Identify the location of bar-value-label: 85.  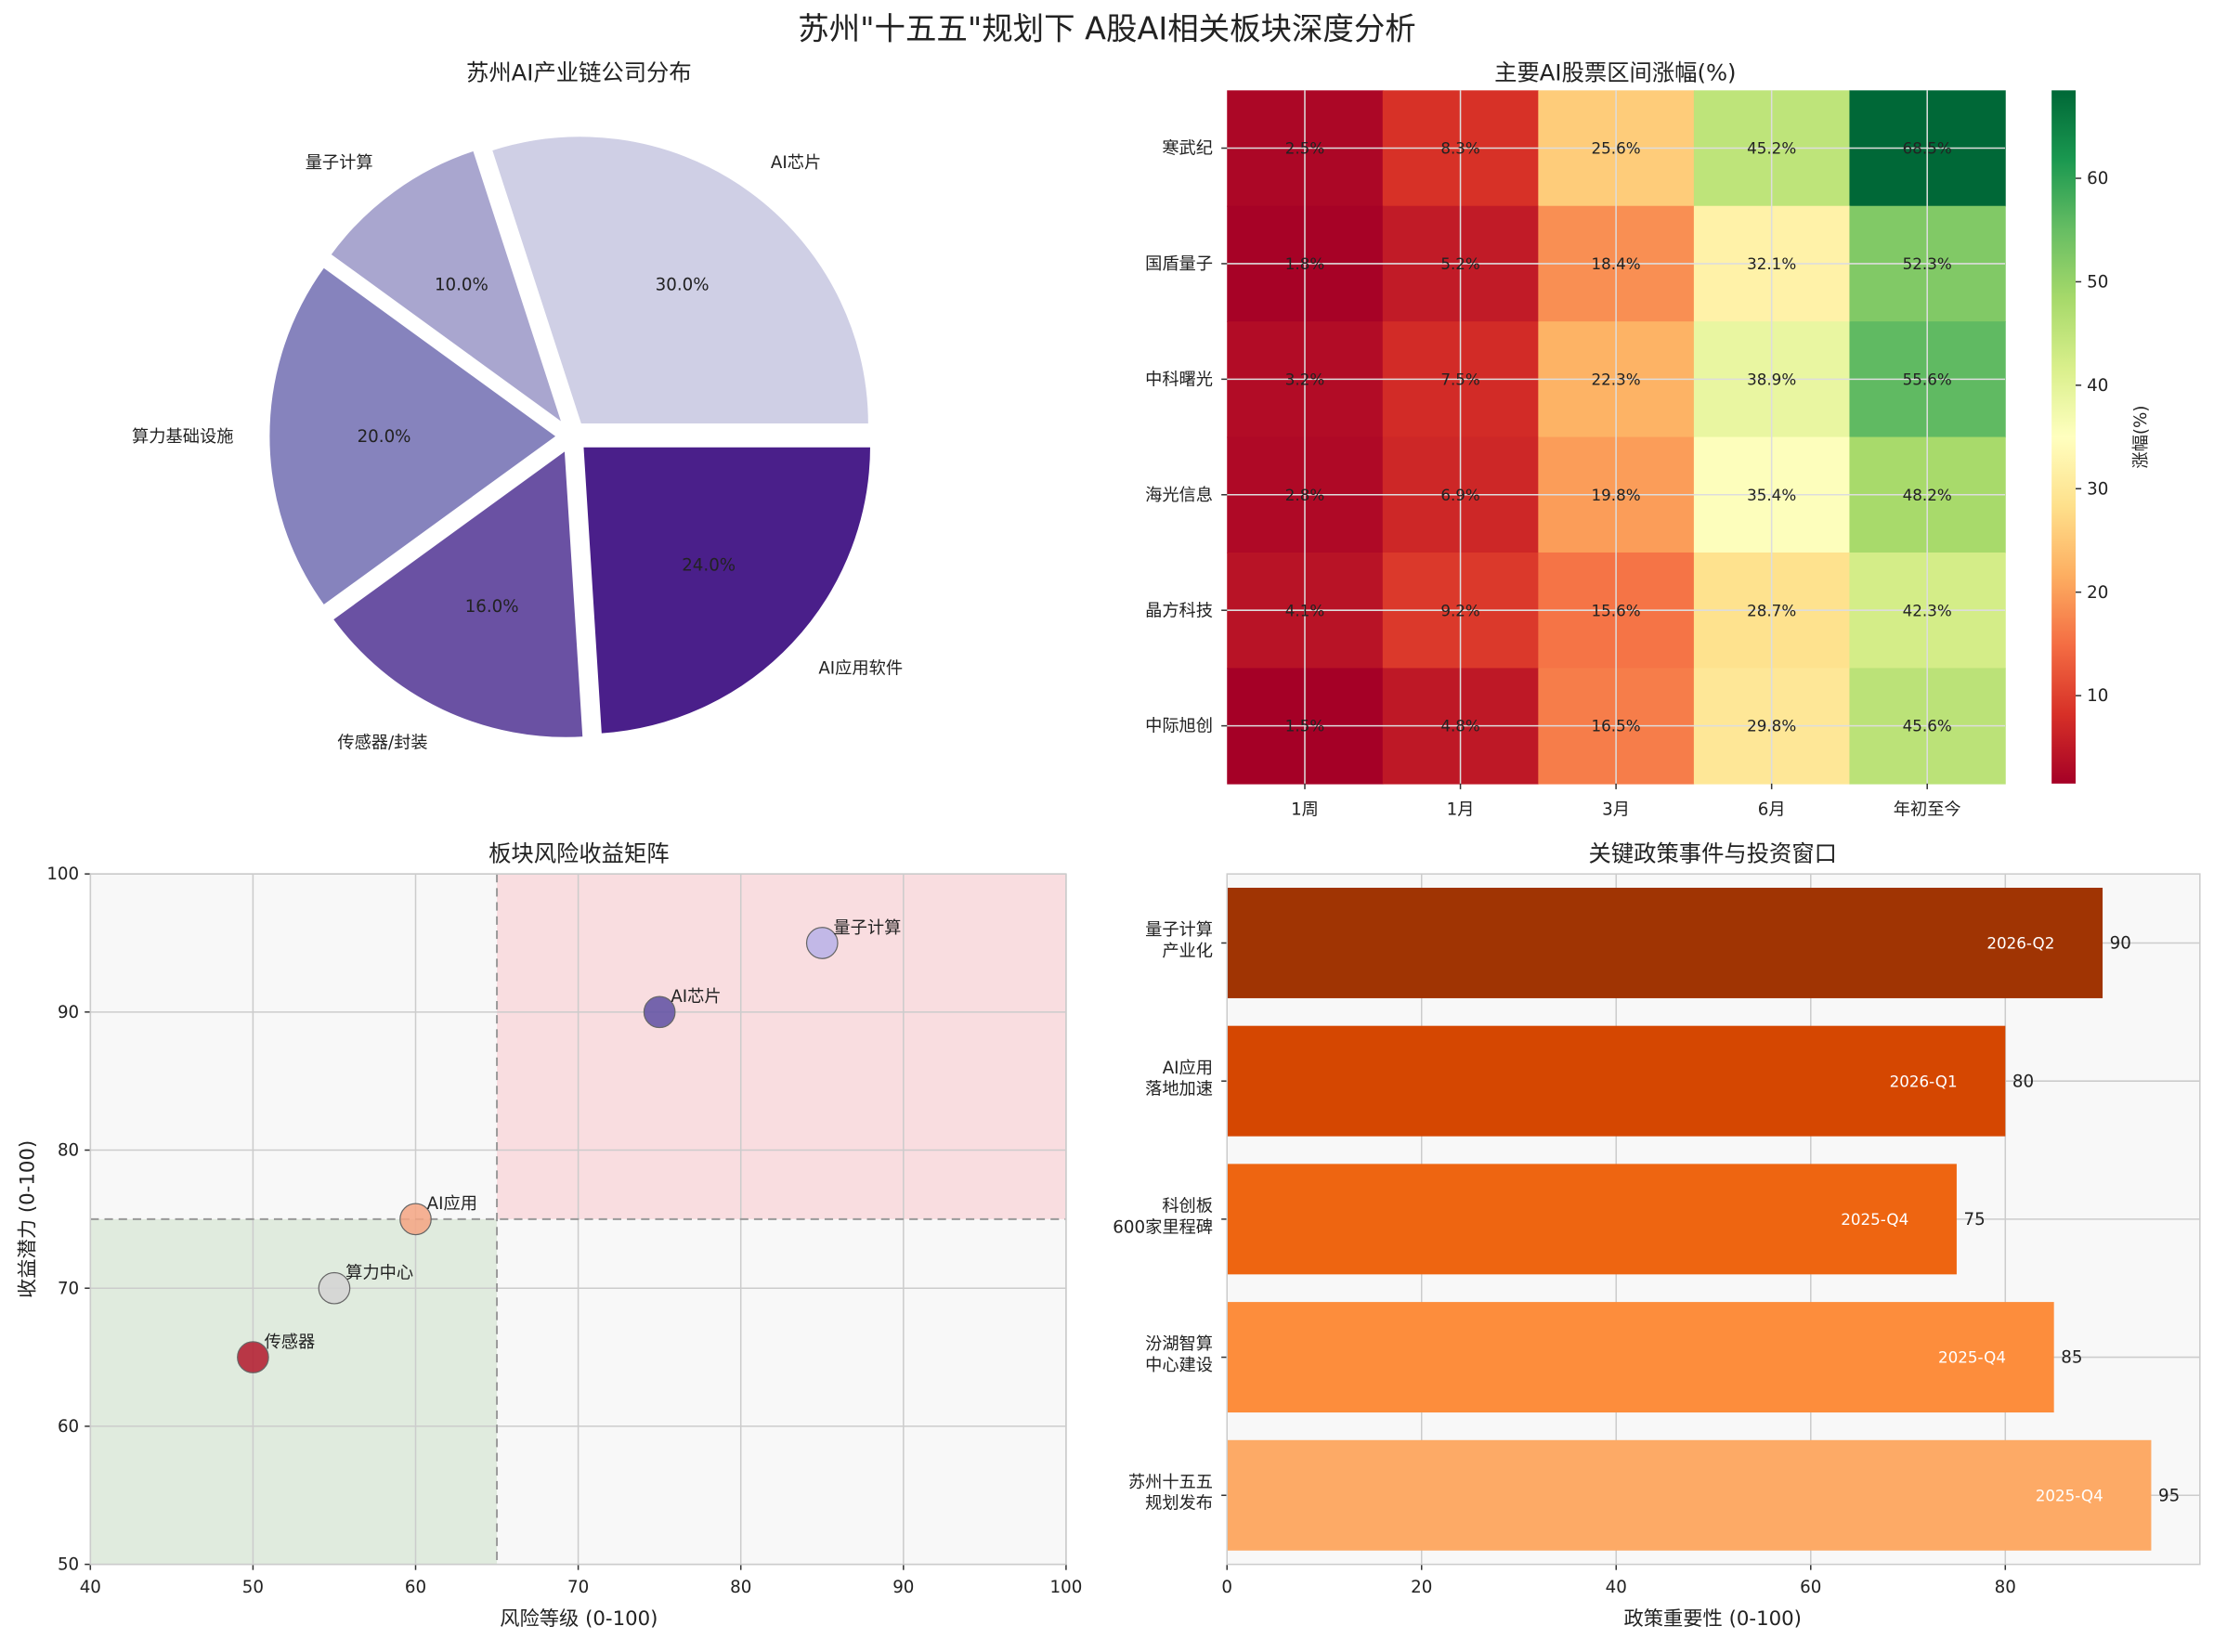
(2071, 1358).